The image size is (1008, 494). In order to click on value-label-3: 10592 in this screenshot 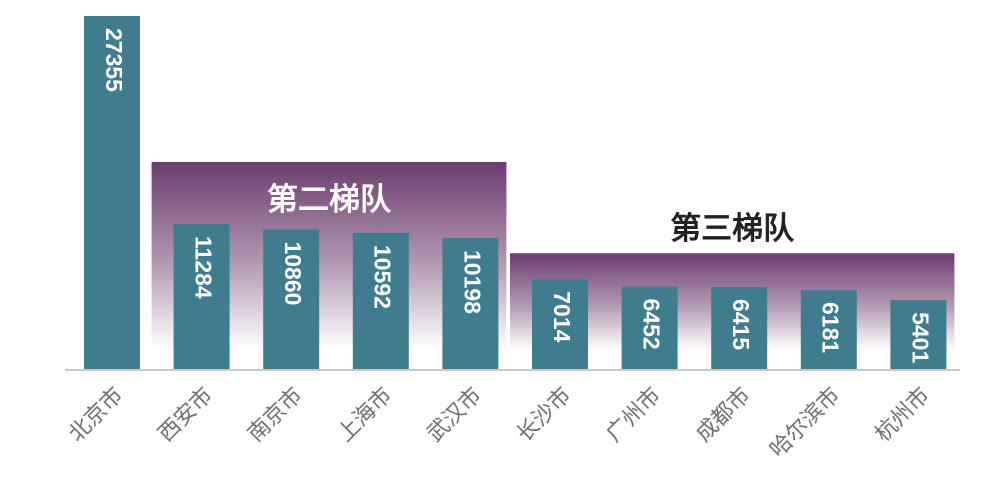, I will do `click(383, 277)`.